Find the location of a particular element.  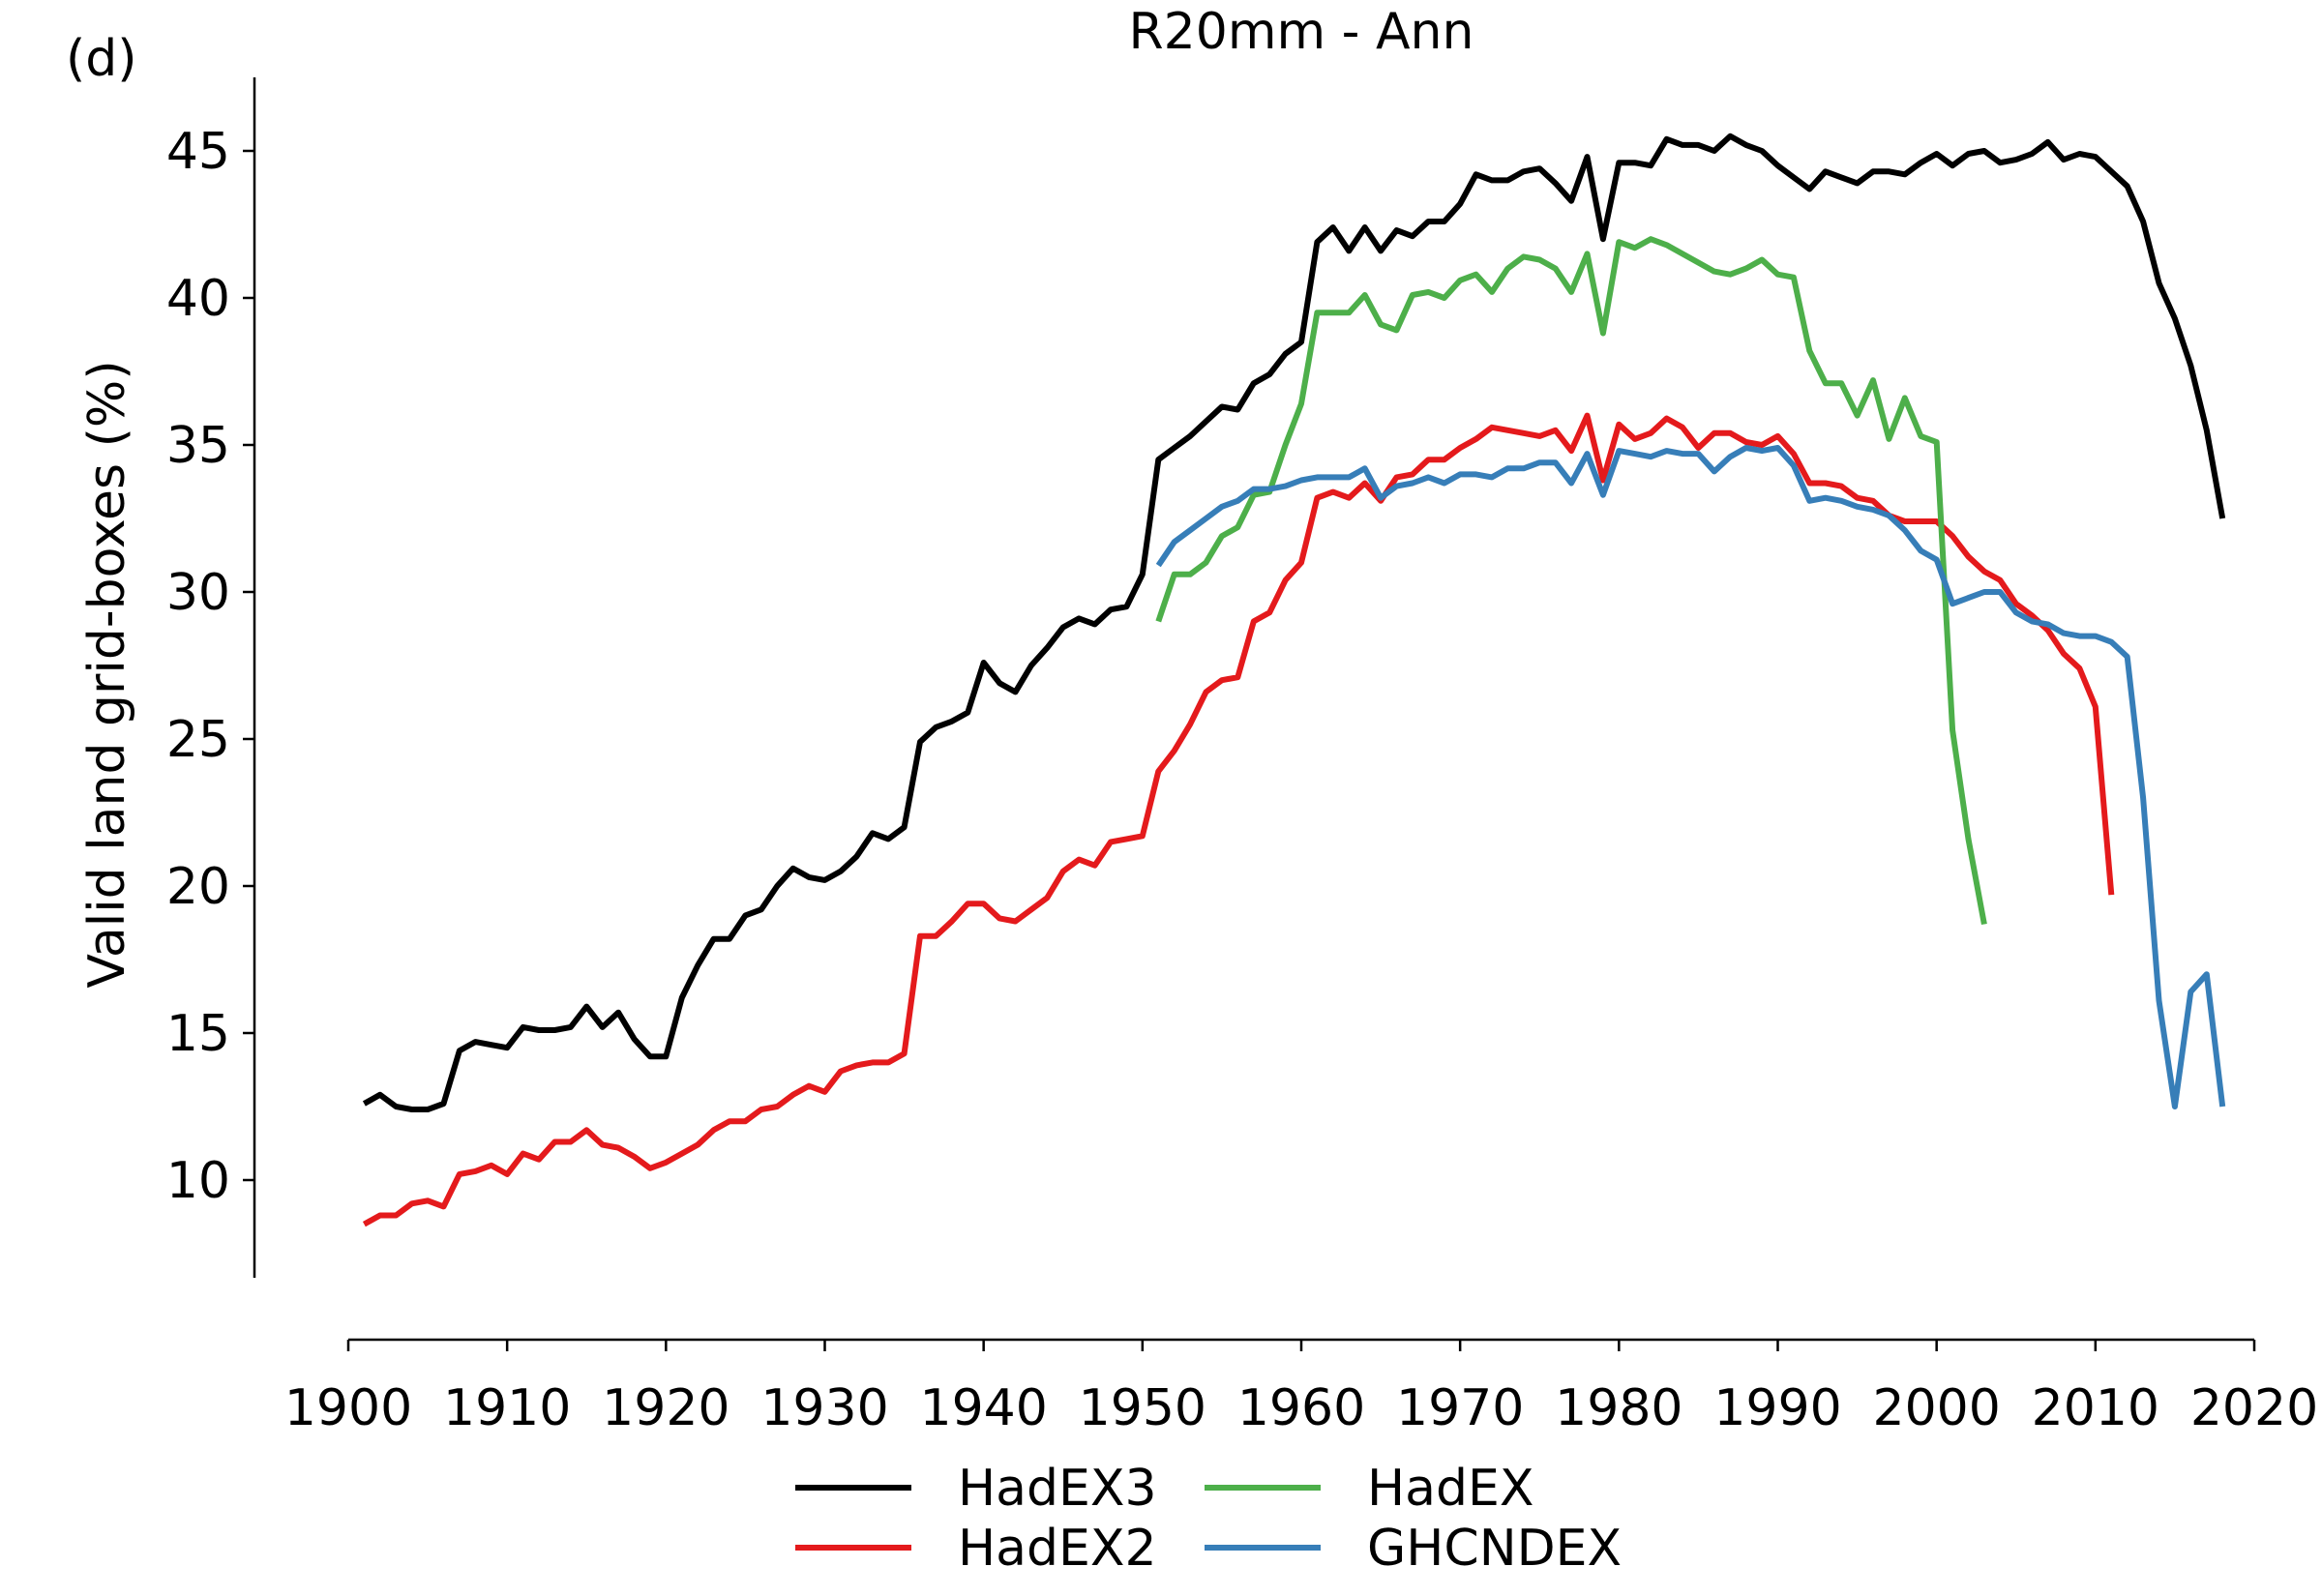

y-axis-label: Valid land grid-boxes (%) is located at coordinates (107, 674).